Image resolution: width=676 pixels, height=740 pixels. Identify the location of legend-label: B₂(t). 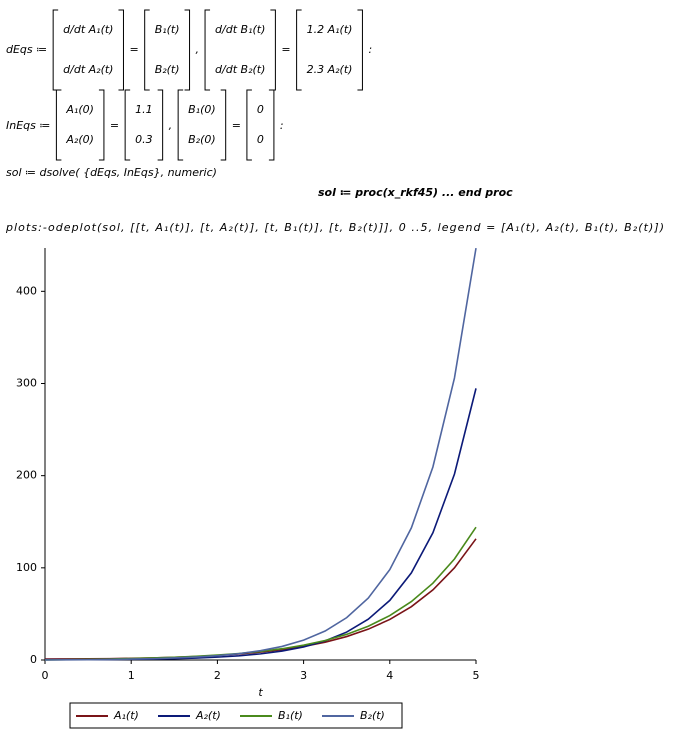
(372, 715).